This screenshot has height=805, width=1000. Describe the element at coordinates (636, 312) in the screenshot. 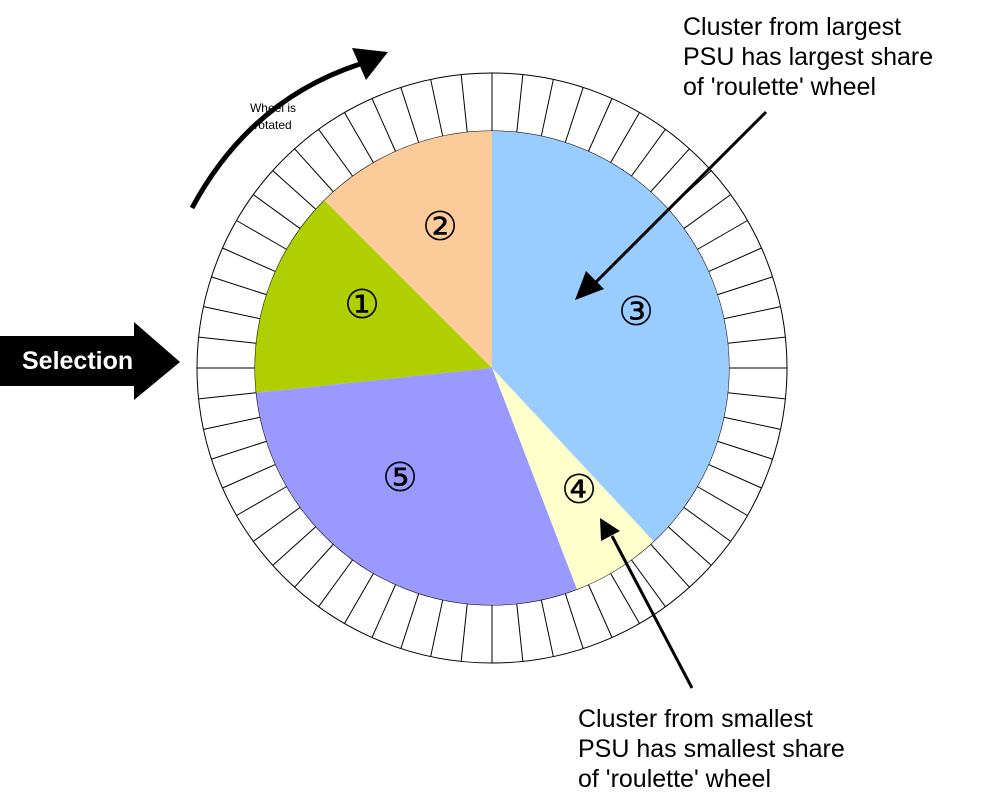

I see `wheel-segment-3-label: ③` at that location.